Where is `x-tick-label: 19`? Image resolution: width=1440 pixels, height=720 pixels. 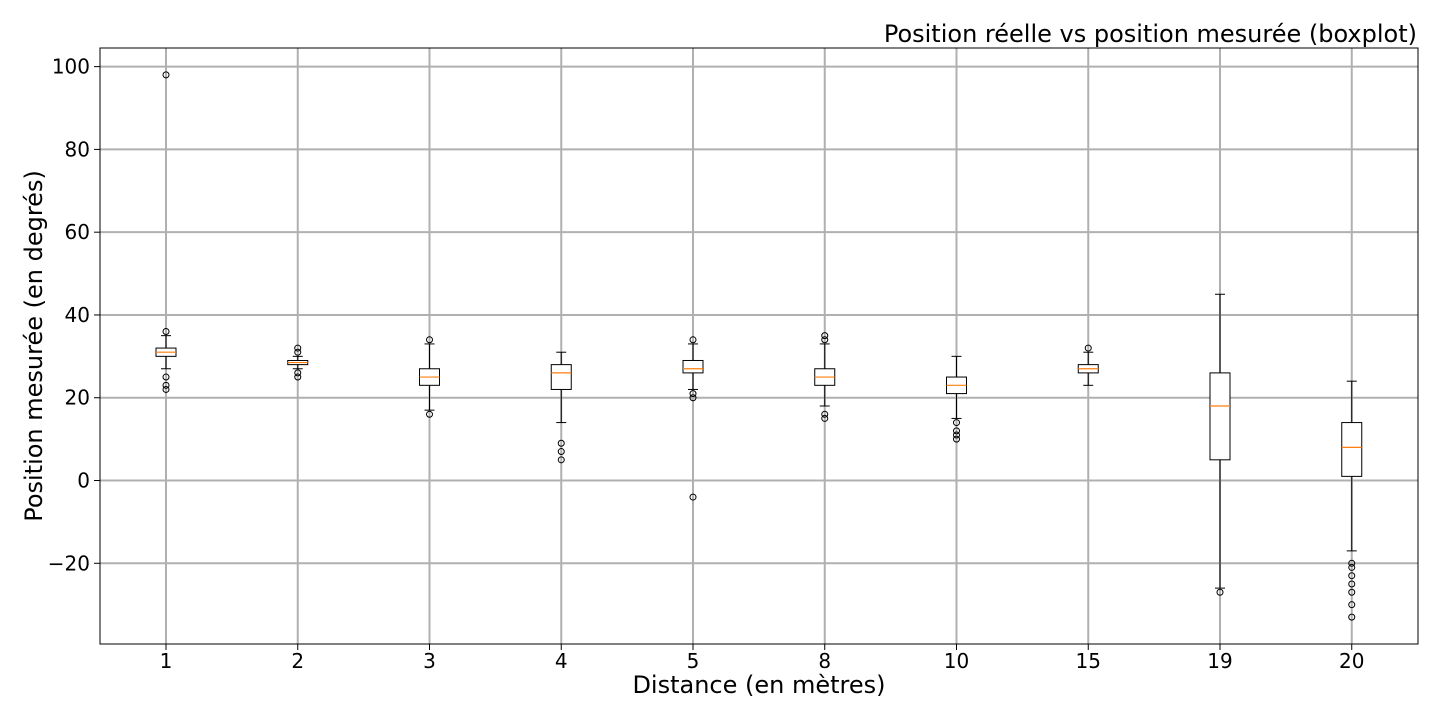 x-tick-label: 19 is located at coordinates (1219, 661).